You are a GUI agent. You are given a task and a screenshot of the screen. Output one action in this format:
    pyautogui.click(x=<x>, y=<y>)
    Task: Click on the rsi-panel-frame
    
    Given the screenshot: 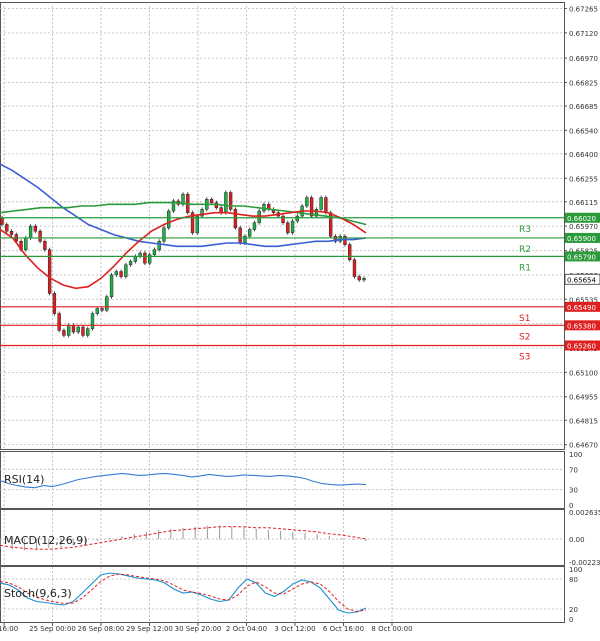 What is the action you would take?
    pyautogui.click(x=282, y=480)
    